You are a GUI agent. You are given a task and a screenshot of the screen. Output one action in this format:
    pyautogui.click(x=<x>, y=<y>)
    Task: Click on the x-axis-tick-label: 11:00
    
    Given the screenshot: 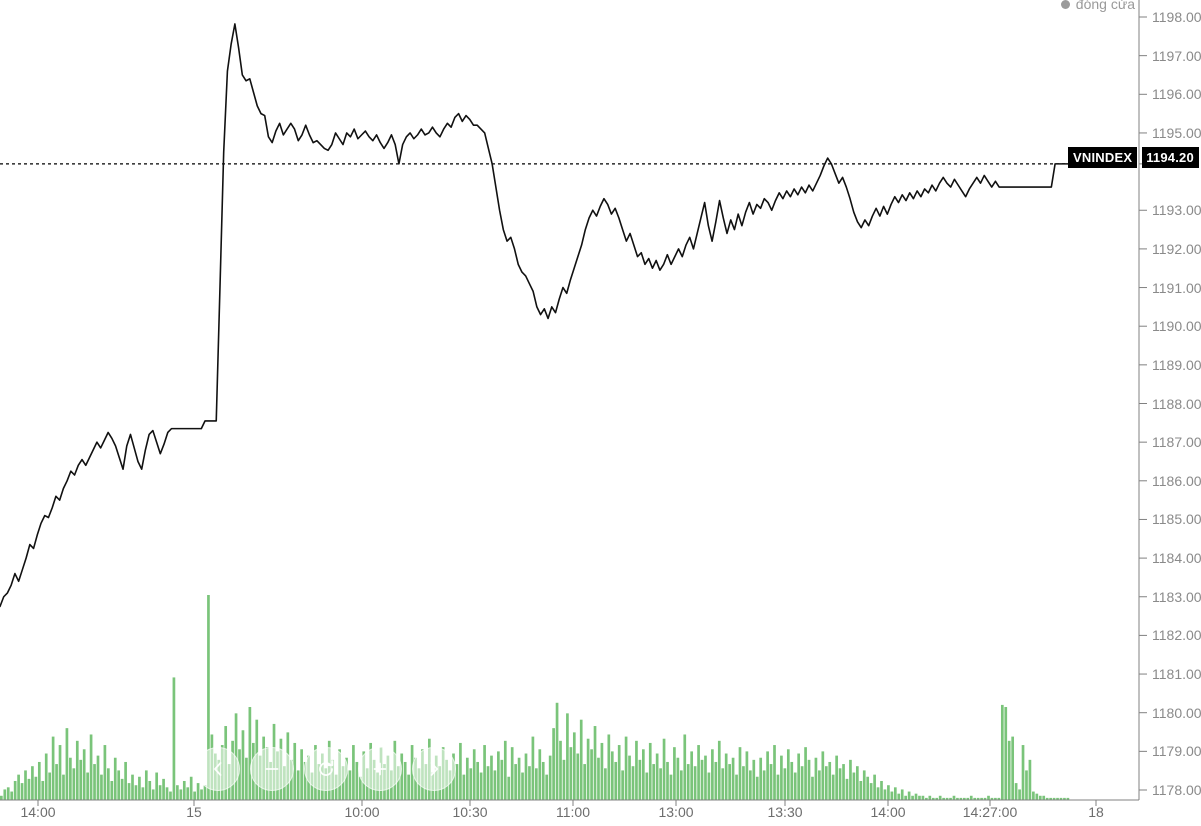 What is the action you would take?
    pyautogui.click(x=573, y=812)
    